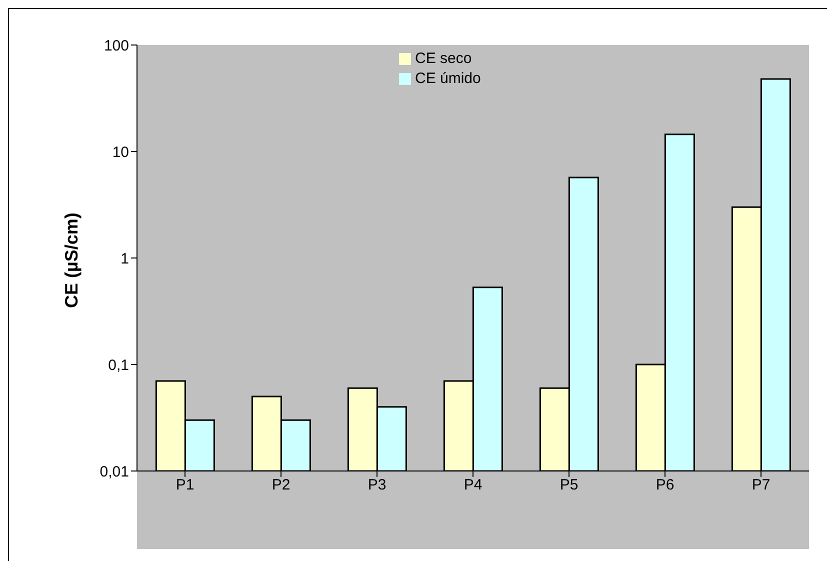 This screenshot has height=562, width=828. I want to click on y-tick-label: 10, so click(120, 152).